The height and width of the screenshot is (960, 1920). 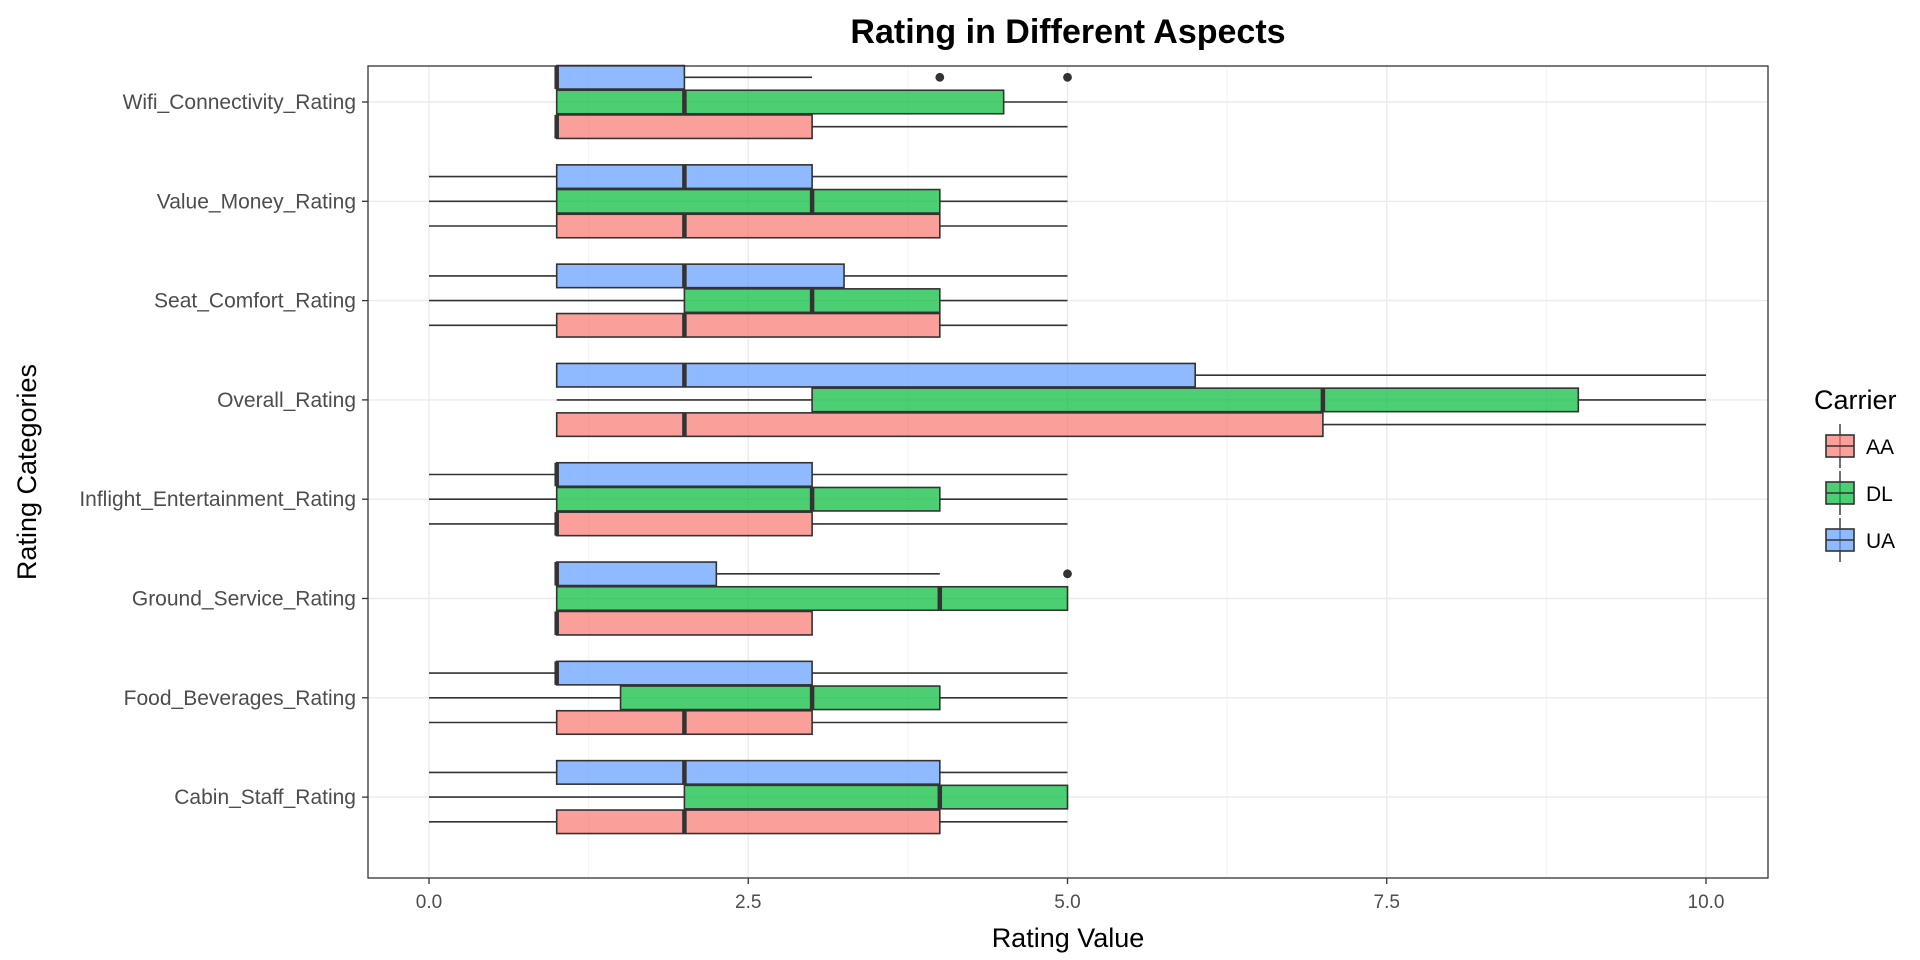 What do you see at coordinates (1067, 902) in the screenshot?
I see `x-tick-label: 5.0` at bounding box center [1067, 902].